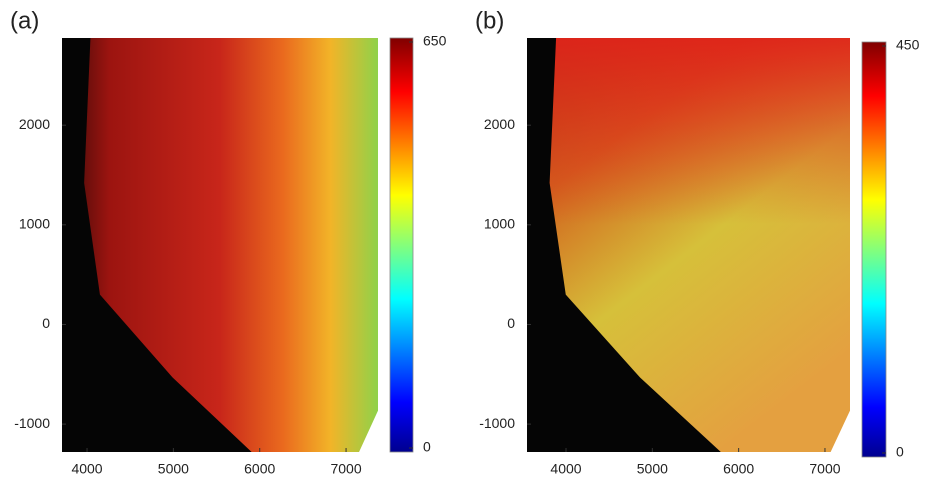 The width and height of the screenshot is (927, 487). I want to click on panel-label: (a), so click(24, 20).